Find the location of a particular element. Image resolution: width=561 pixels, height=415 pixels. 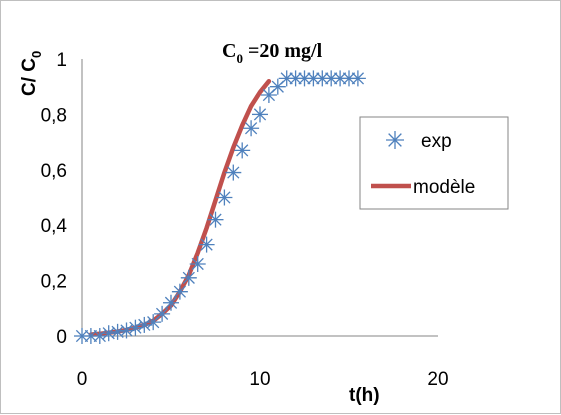

x-axis-label: t(h) is located at coordinates (364, 395).